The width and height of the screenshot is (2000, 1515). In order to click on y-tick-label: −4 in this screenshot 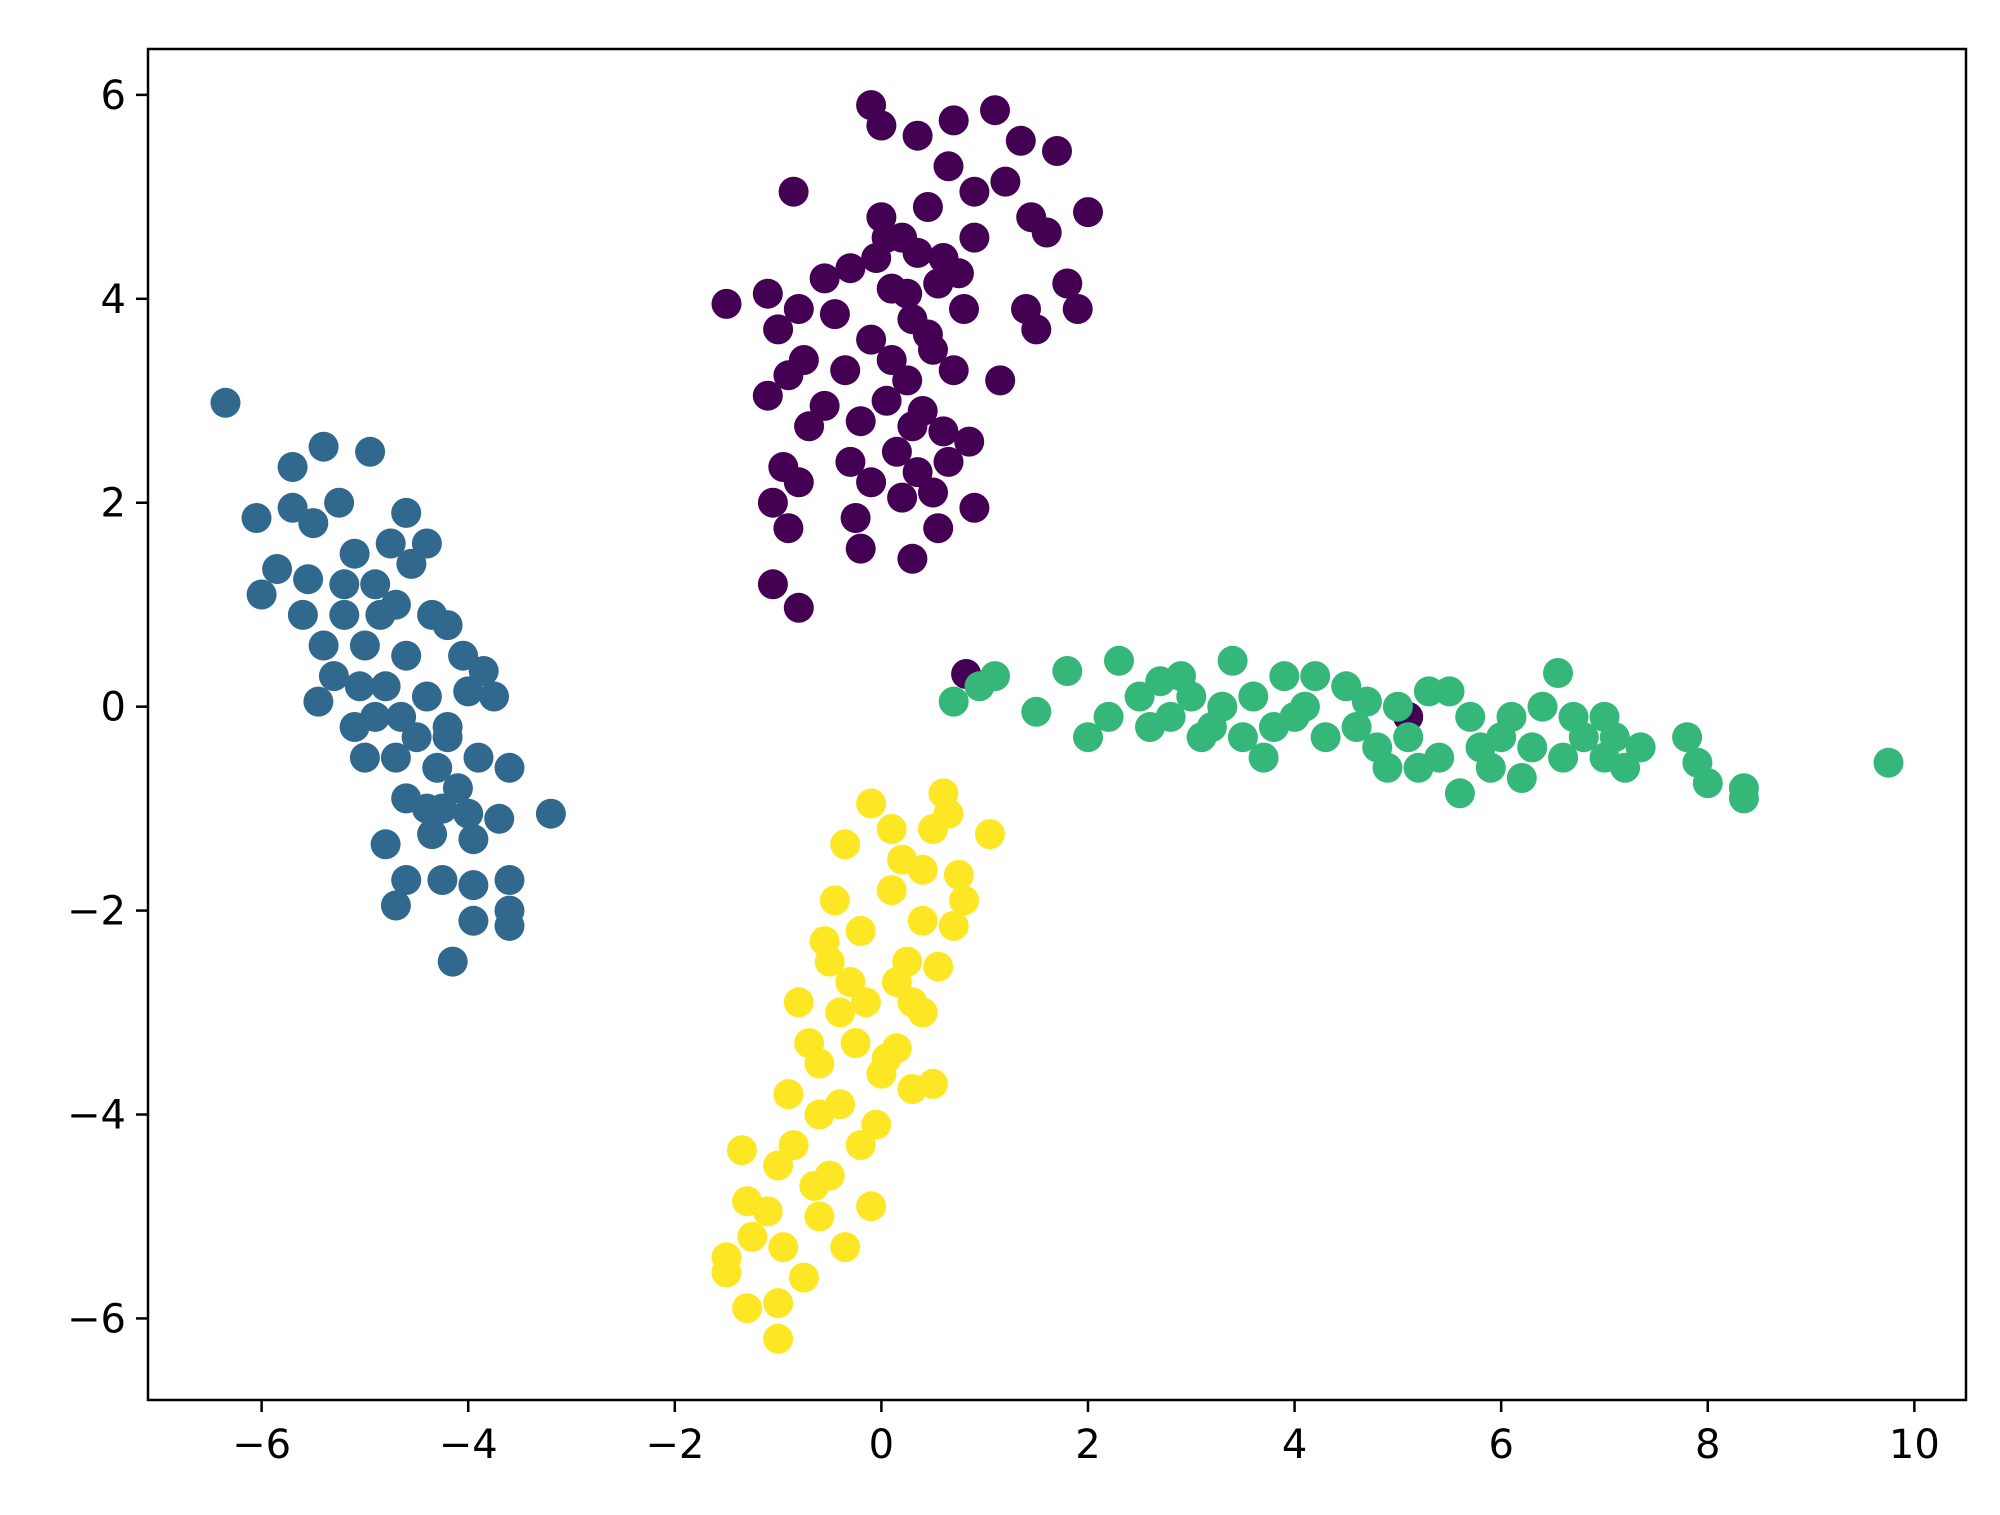, I will do `click(96, 1116)`.